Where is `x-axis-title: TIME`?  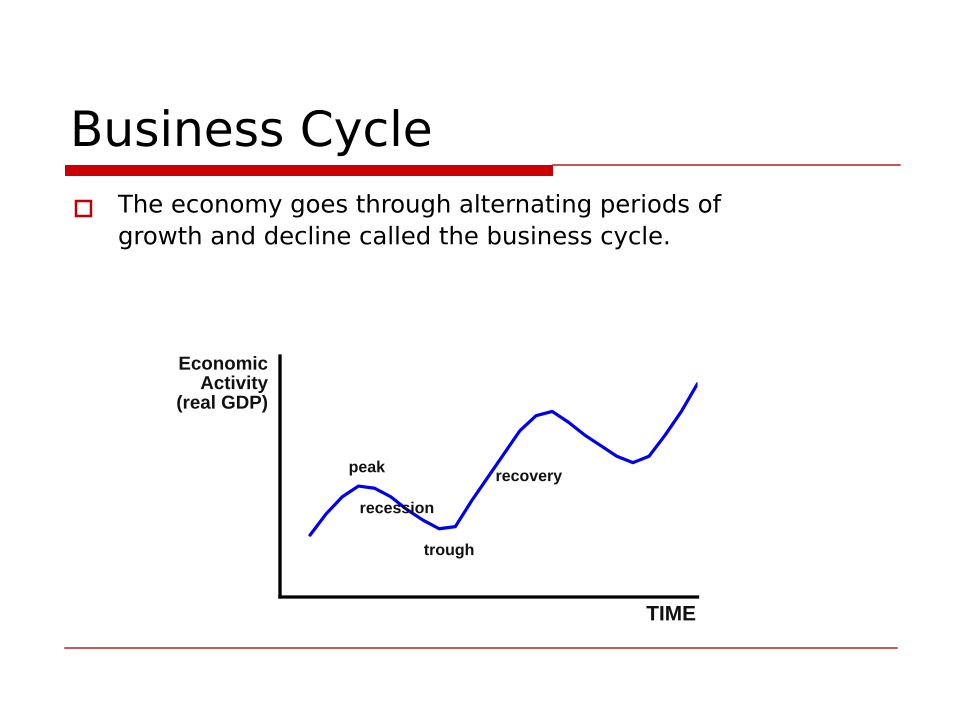
x-axis-title: TIME is located at coordinates (671, 613).